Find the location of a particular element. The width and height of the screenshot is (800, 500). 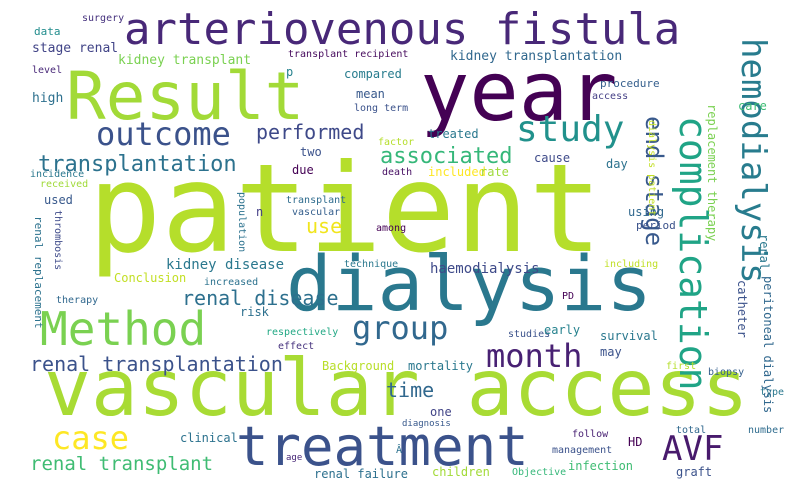

word-total: total is located at coordinates (691, 430).